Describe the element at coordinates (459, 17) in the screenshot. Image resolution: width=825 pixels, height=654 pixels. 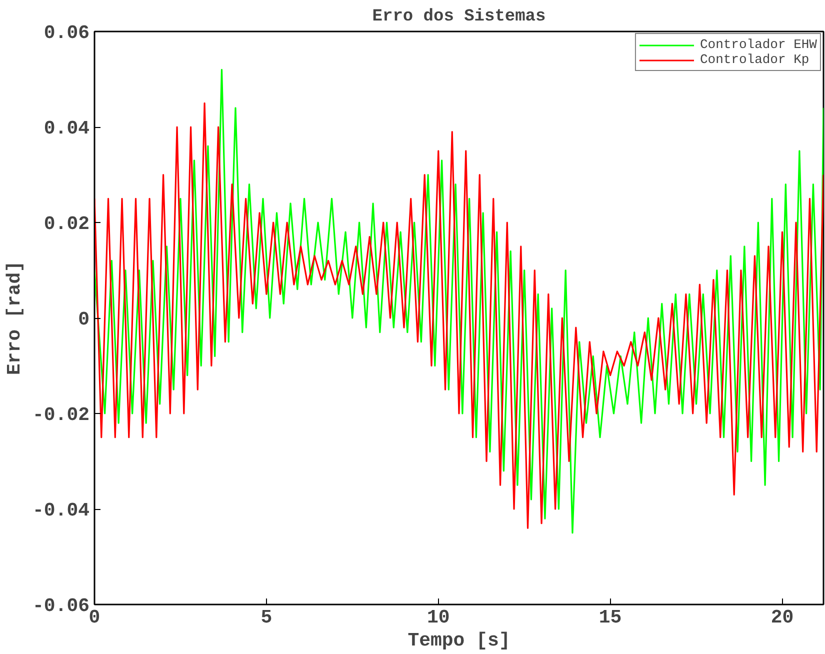
I see `chart-title: Erro dos Sistemas` at that location.